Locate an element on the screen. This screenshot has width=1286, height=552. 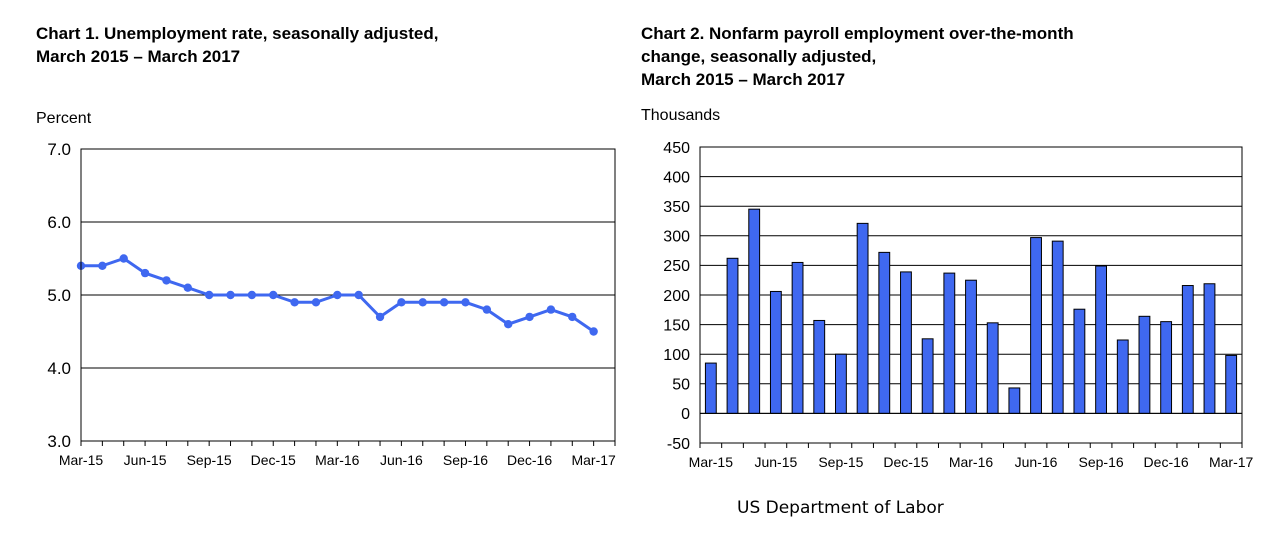
chart1-x-tick-label: Mar-15 is located at coordinates (81, 460).